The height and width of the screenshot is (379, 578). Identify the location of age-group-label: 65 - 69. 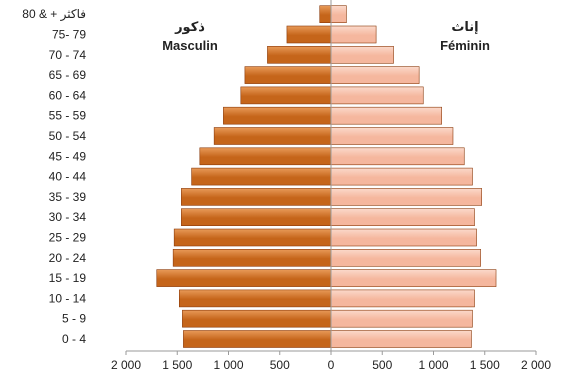
(68, 75).